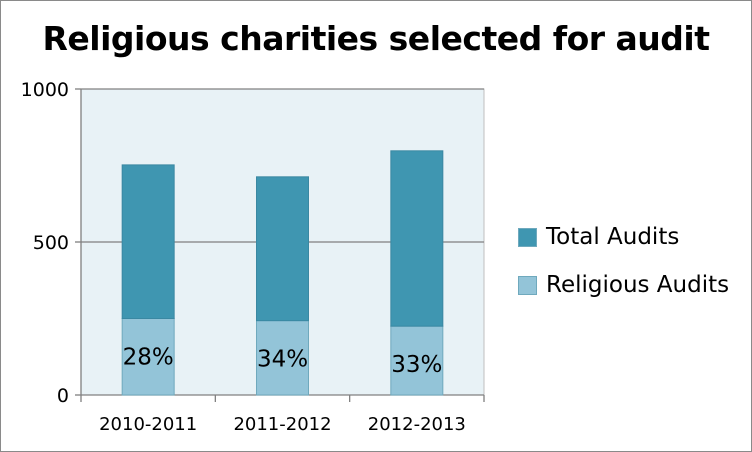 The image size is (752, 452). What do you see at coordinates (417, 424) in the screenshot?
I see `x-tick-label: 2012-2013` at bounding box center [417, 424].